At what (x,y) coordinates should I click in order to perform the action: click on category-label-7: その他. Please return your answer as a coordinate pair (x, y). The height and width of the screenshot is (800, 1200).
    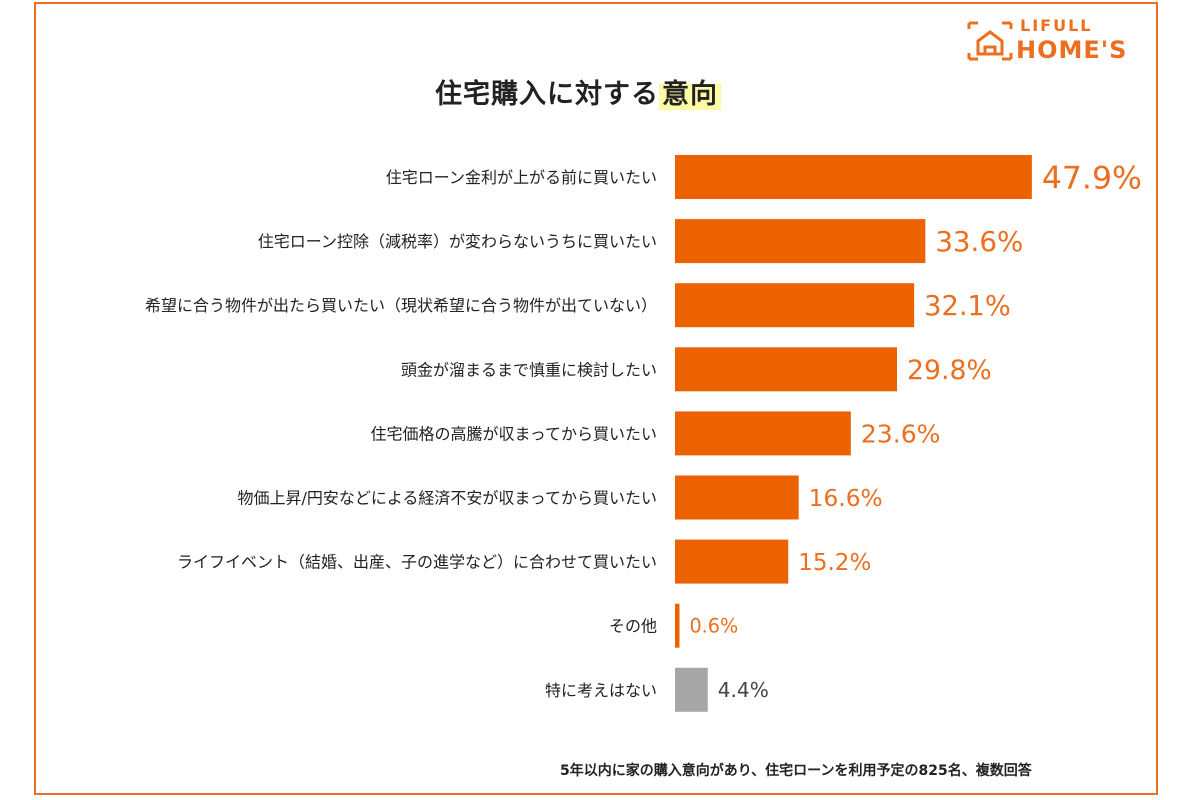
    Looking at the image, I should click on (633, 626).